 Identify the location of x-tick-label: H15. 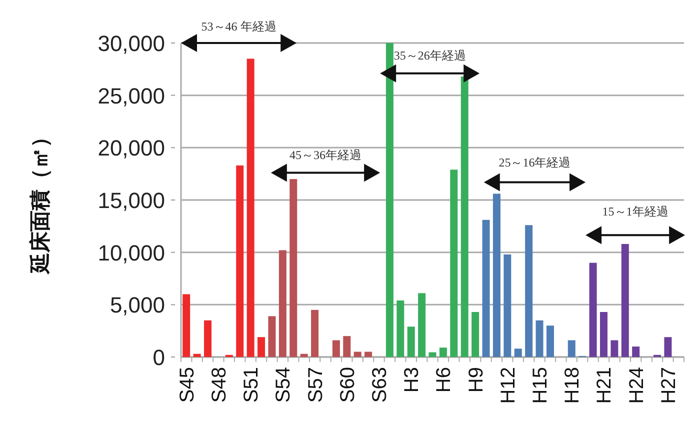
(541, 385).